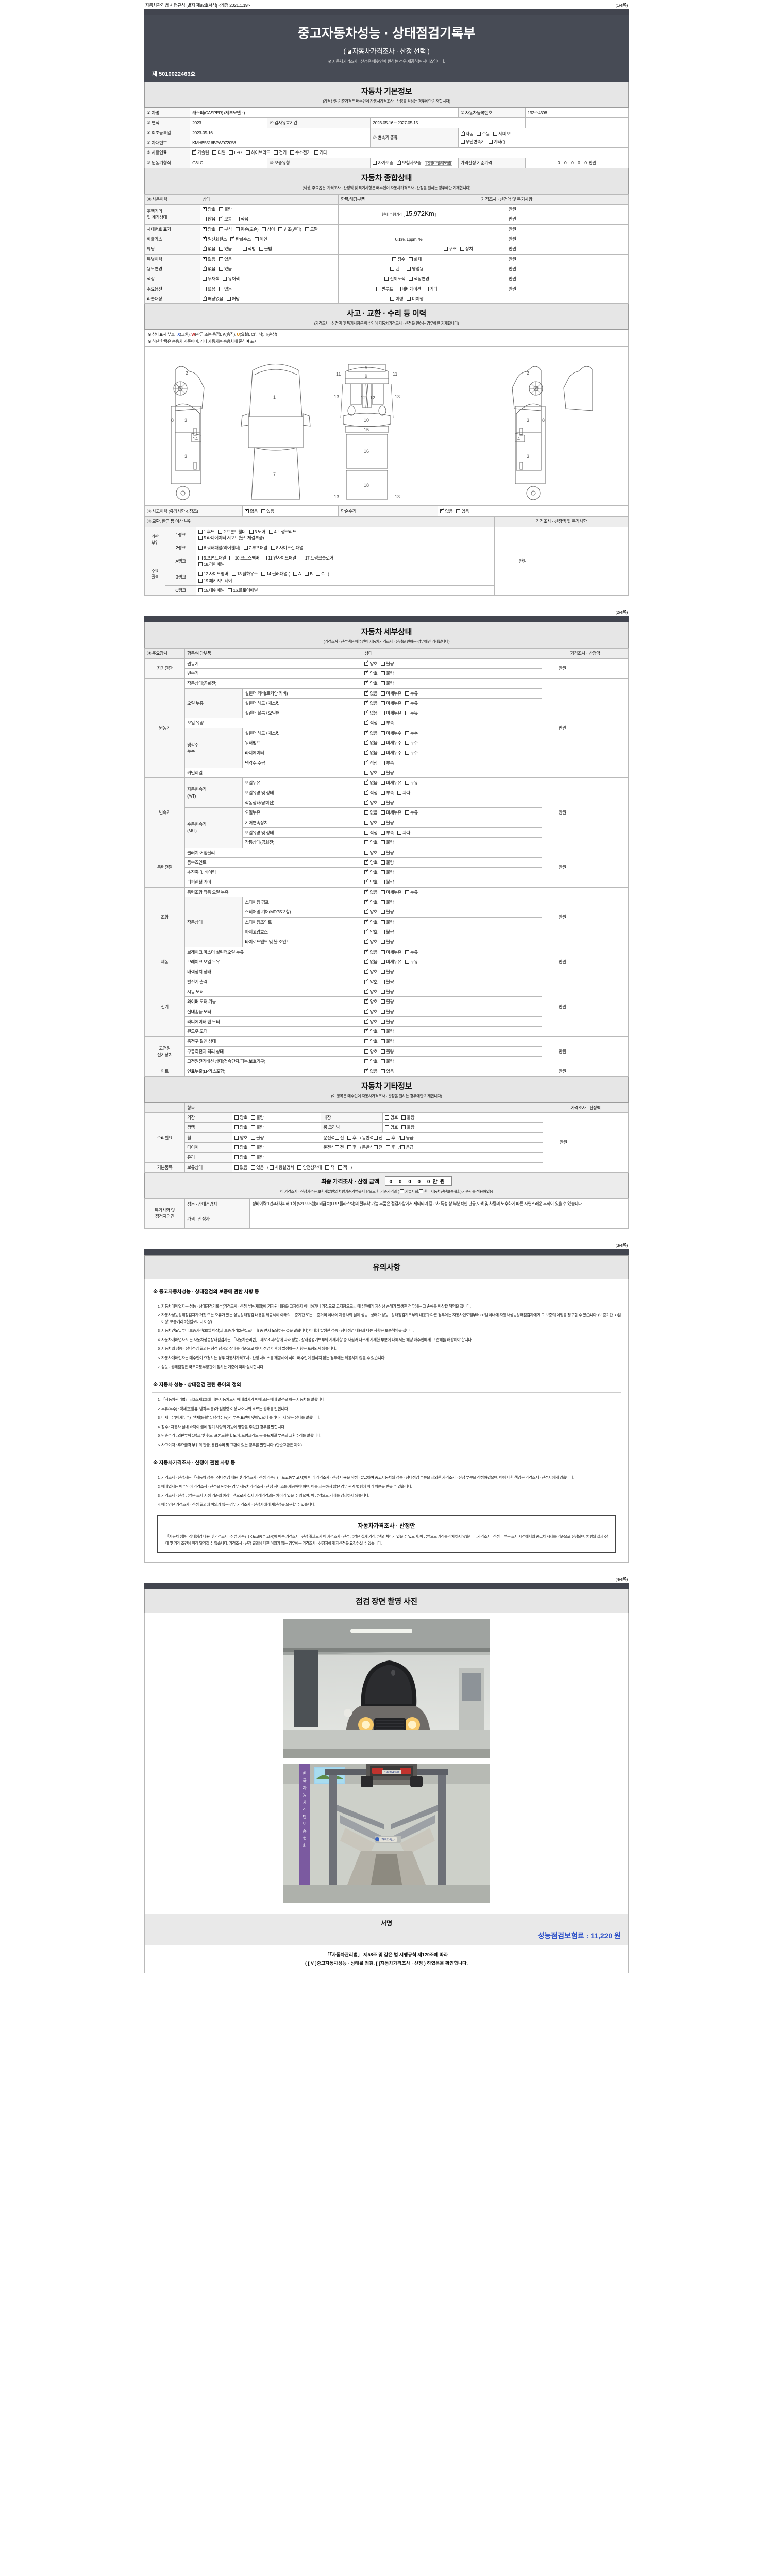 The image size is (773, 2576). What do you see at coordinates (387, 1071) in the screenshot?
I see `detail-state-option: 있음` at bounding box center [387, 1071].